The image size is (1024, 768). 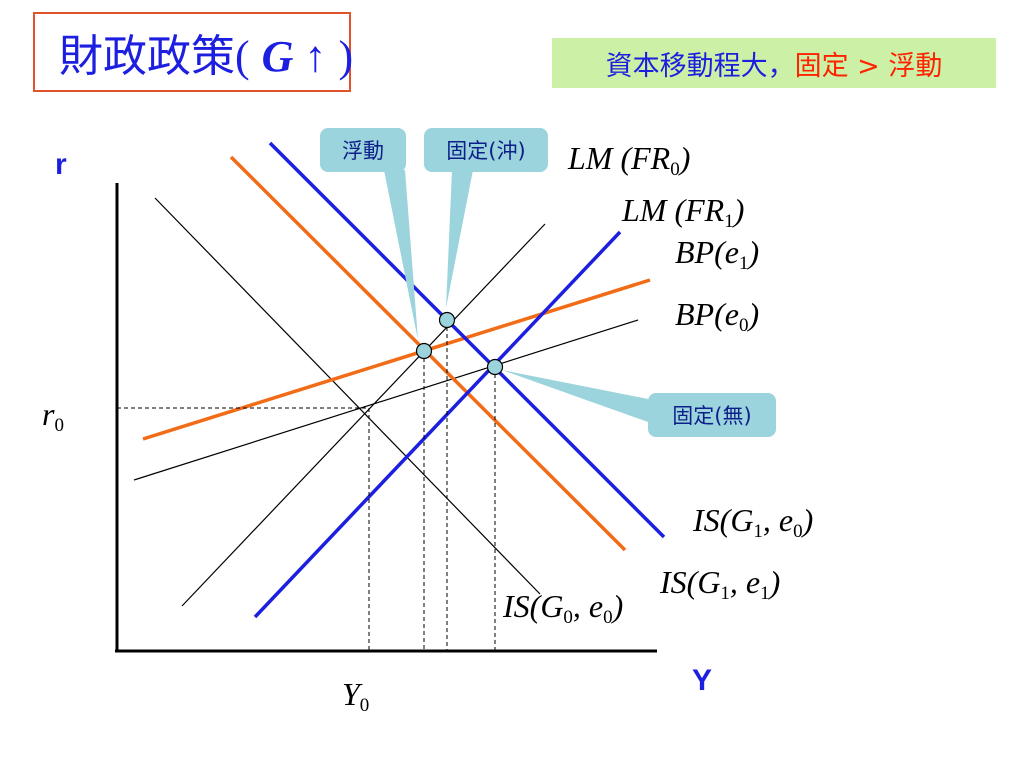 I want to click on page-title: 財政政策(G ↑), so click(x=200, y=52).